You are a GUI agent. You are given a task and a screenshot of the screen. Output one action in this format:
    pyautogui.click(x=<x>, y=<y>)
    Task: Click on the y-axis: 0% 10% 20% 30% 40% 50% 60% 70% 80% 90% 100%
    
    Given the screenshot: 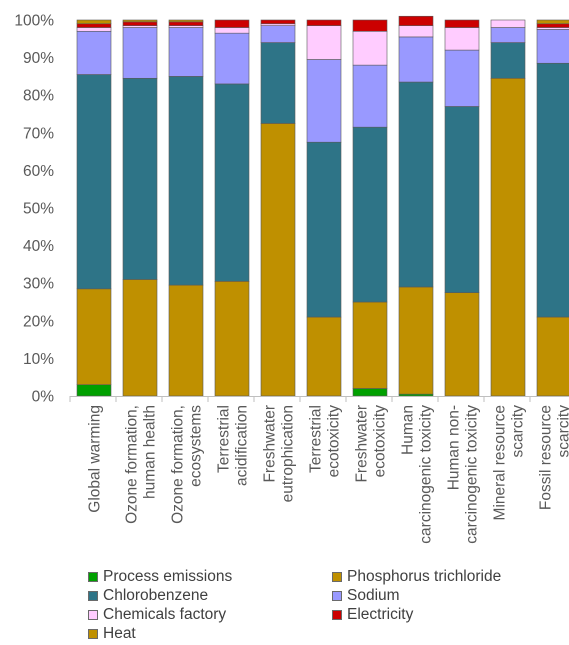 What is the action you would take?
    pyautogui.click(x=34, y=209)
    